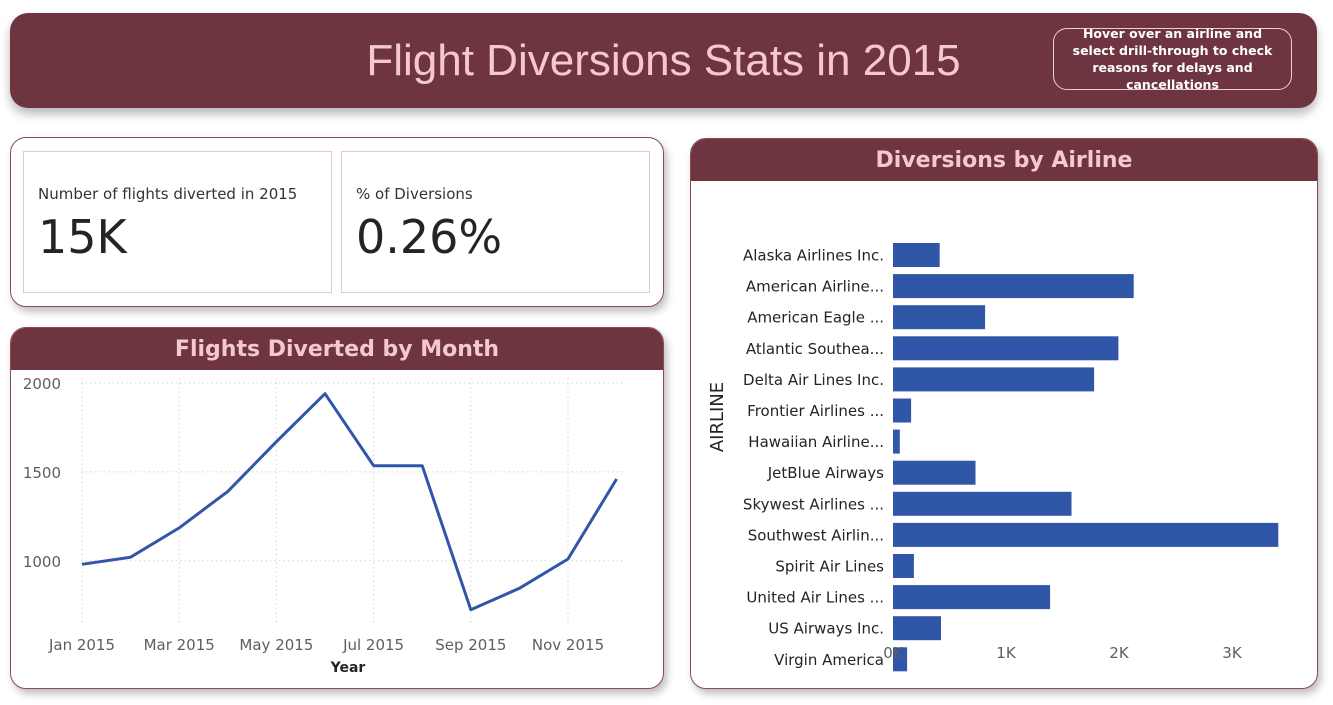 This screenshot has width=1333, height=705. I want to click on x-tick-label: Mar 2015, so click(179, 645).